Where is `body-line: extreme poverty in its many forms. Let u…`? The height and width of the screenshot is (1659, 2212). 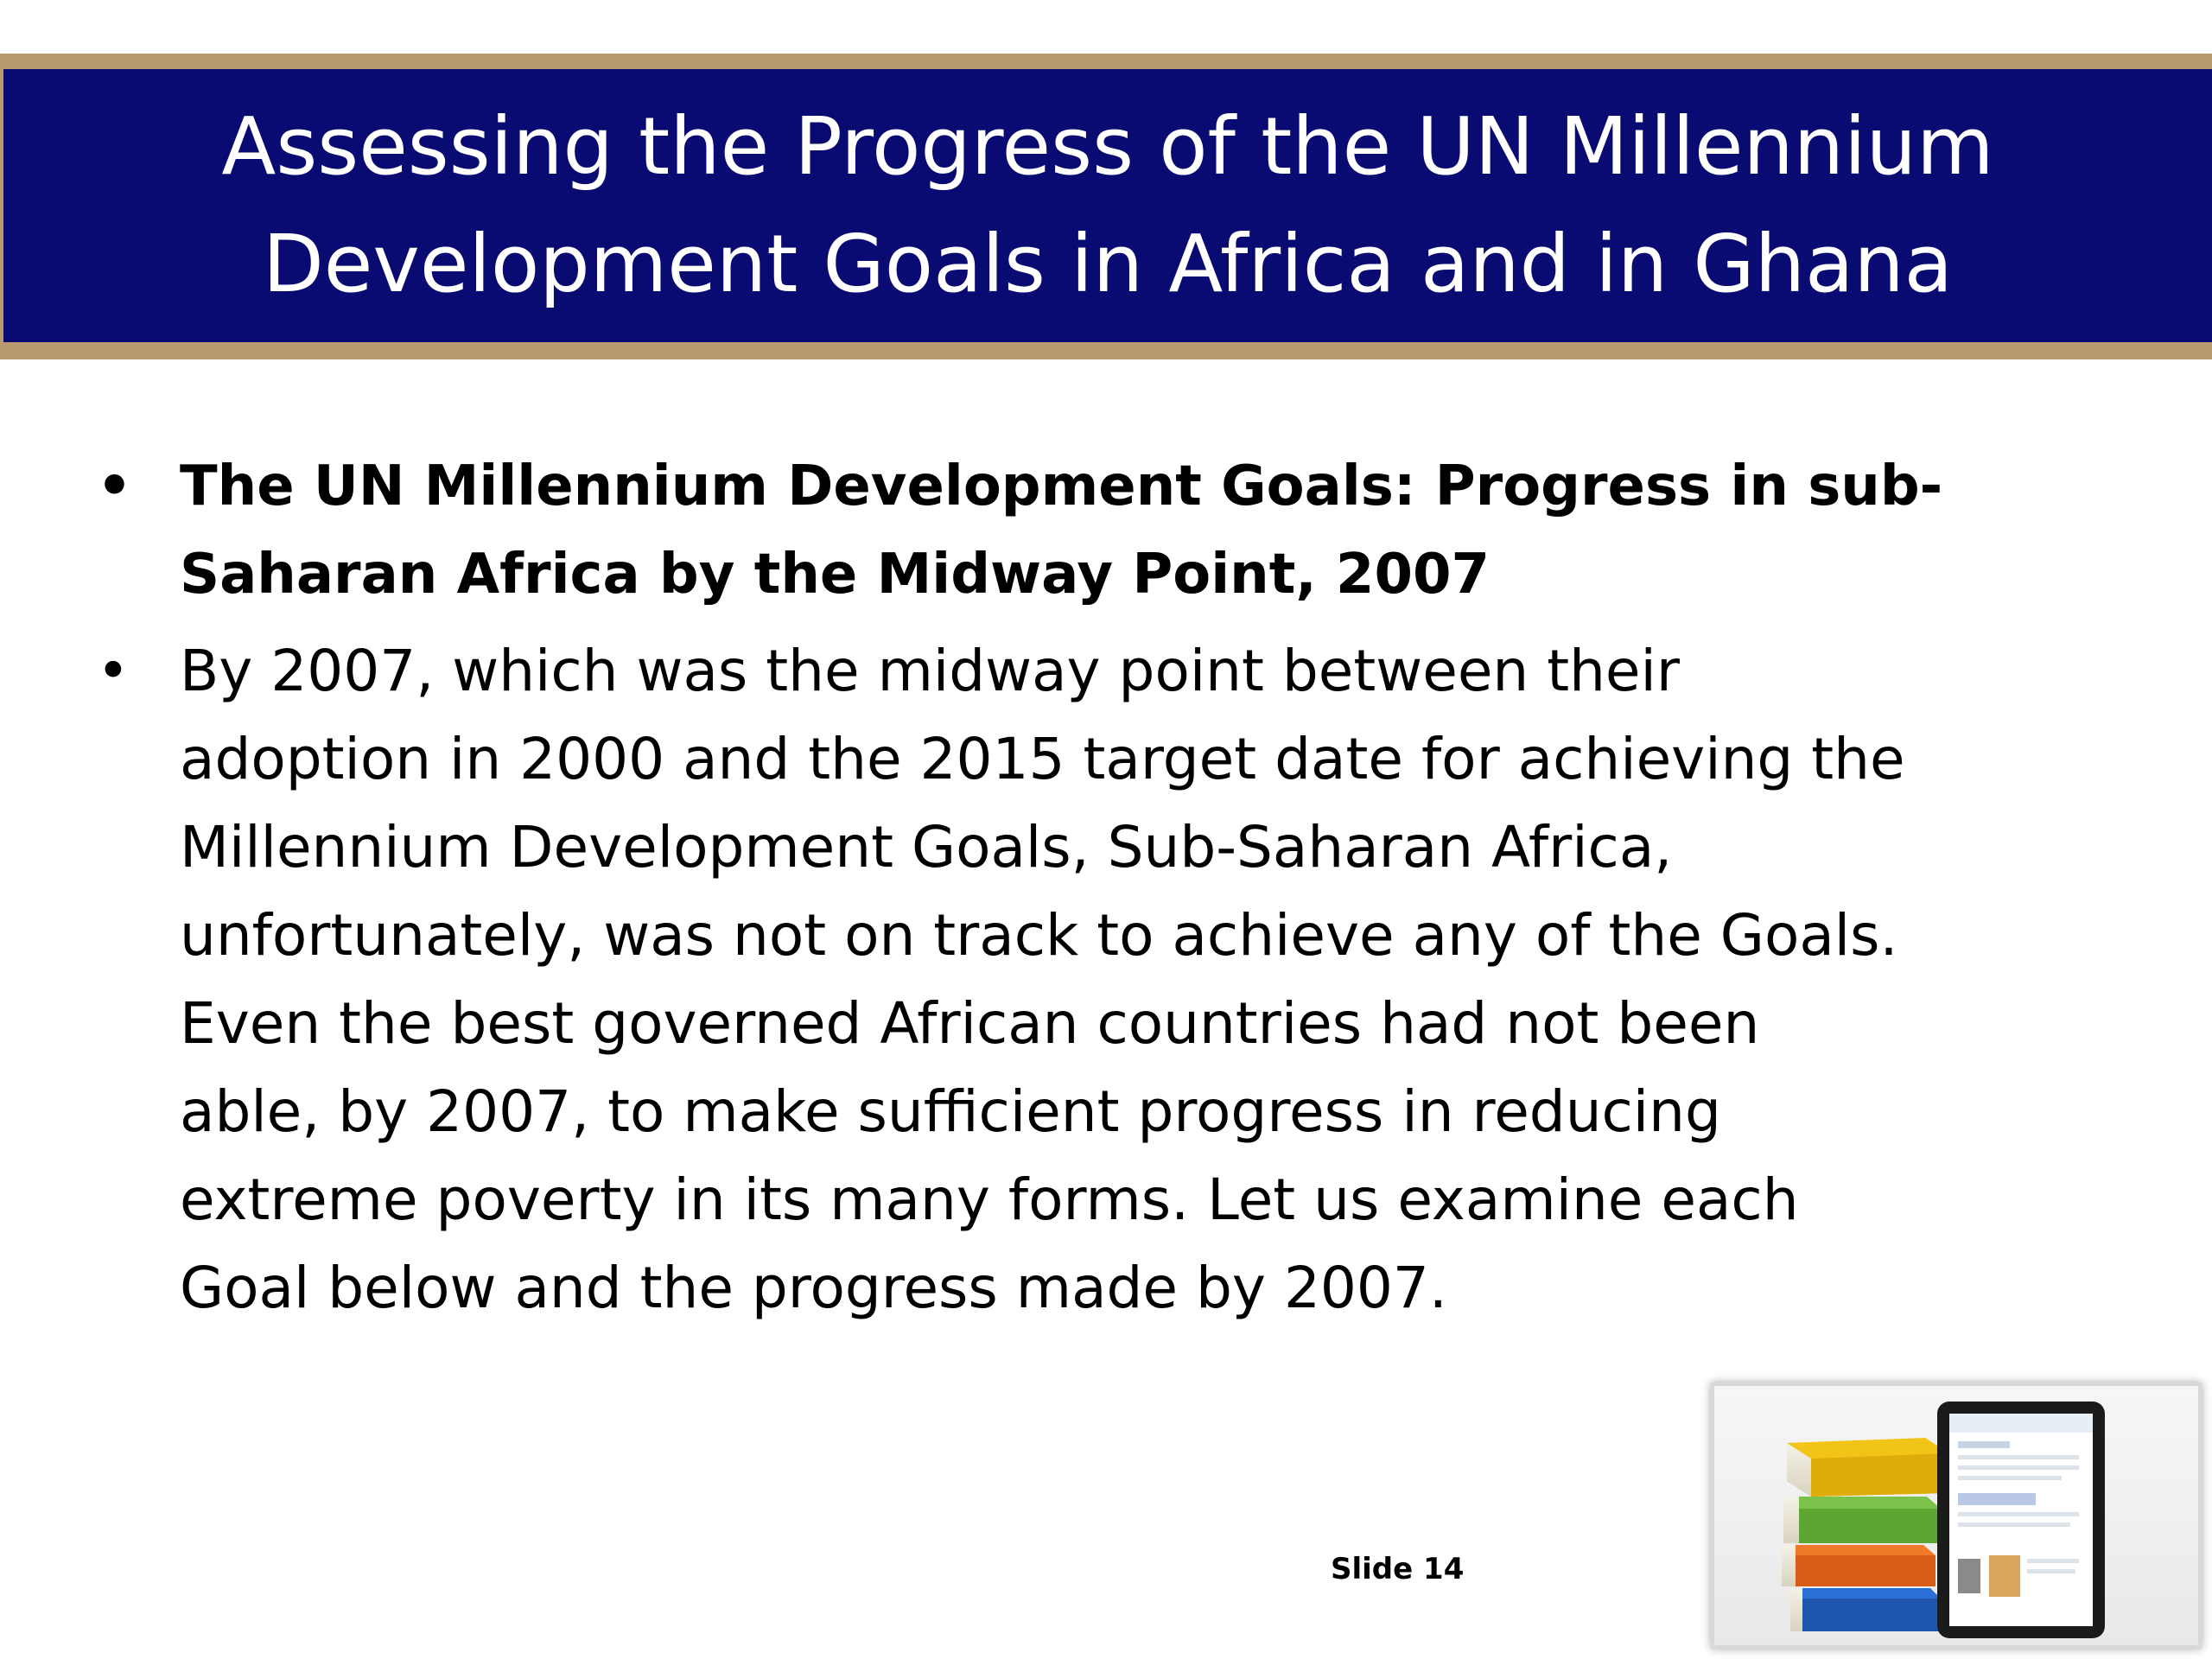 body-line: extreme poverty in its many forms. Let u… is located at coordinates (990, 1199).